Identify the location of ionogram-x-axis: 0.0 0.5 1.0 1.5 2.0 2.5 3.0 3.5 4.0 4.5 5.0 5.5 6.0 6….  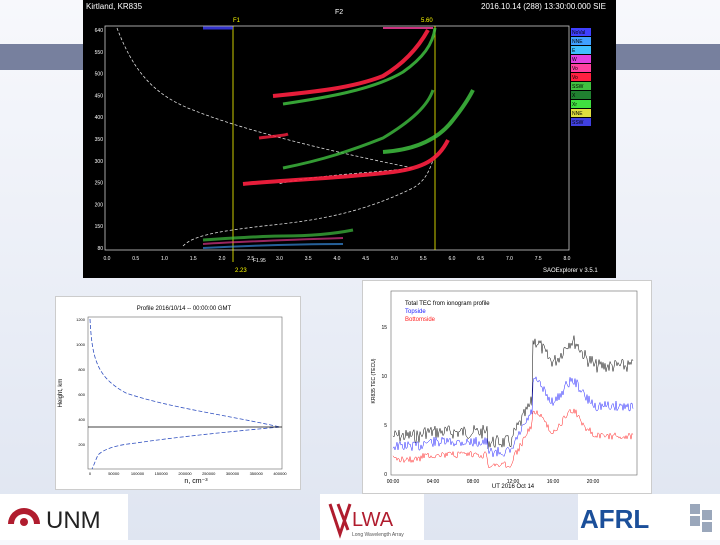
(337, 259).